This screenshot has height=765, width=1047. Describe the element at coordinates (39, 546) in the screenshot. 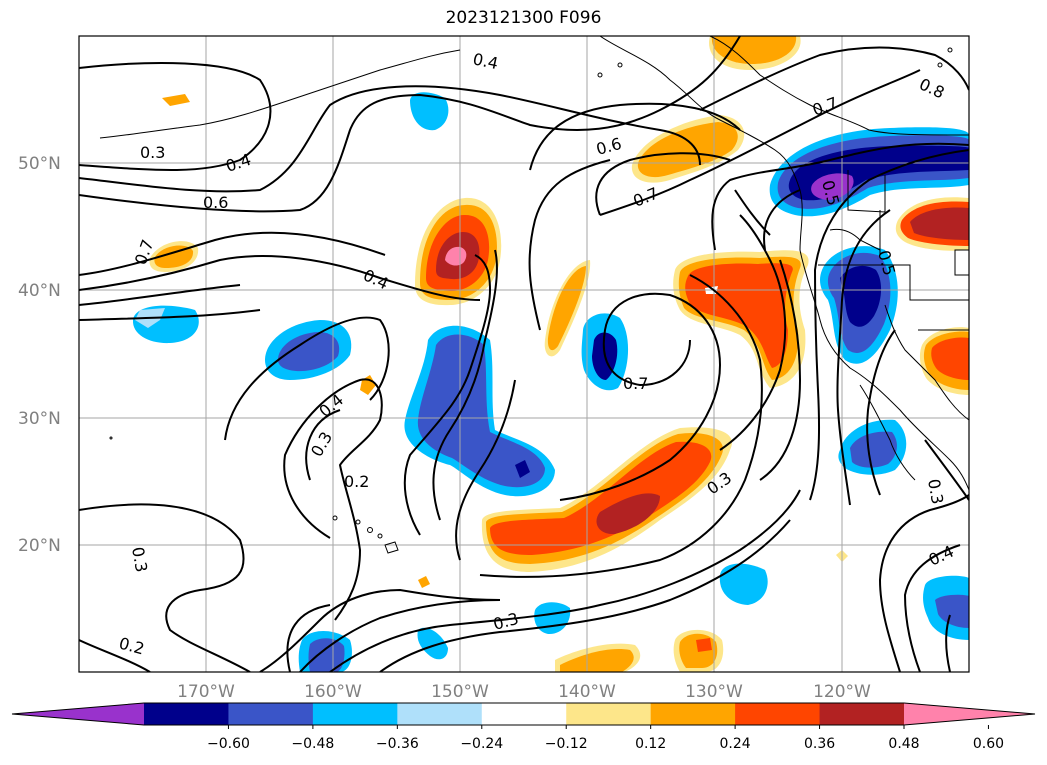

I see `lat-label: 20°N` at that location.